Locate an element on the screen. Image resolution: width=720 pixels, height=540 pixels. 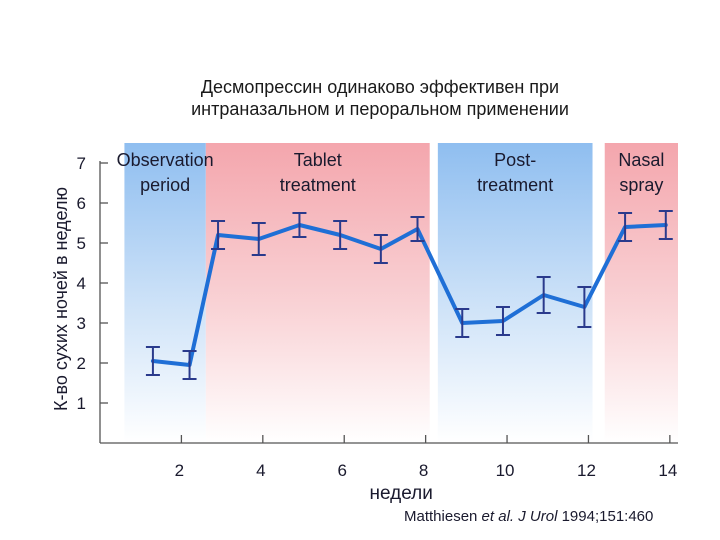
y-tick-label-6: 6 is located at coordinates (81, 203).